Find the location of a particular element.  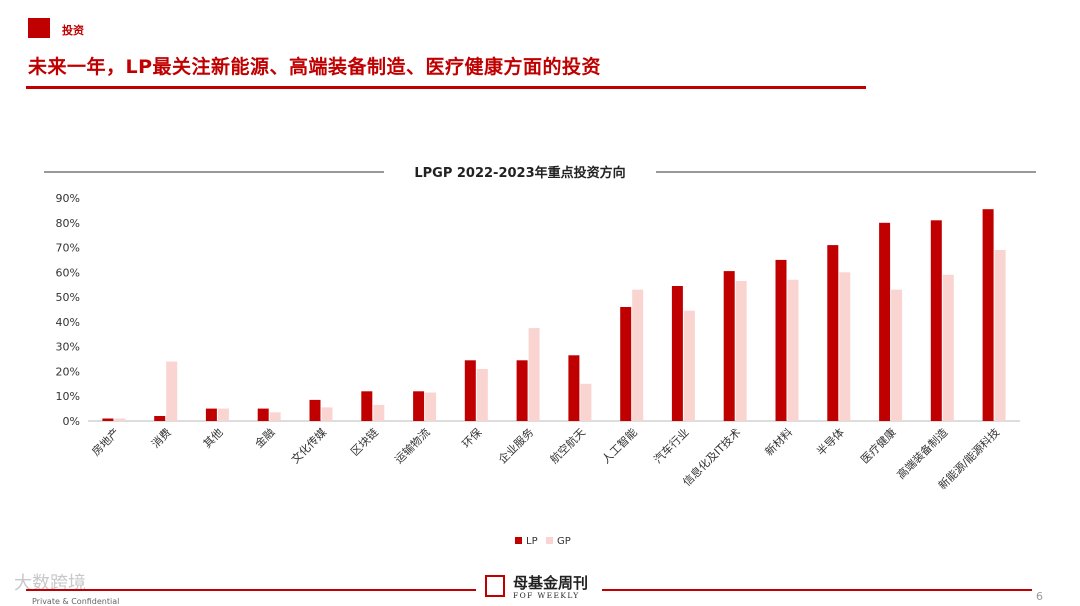

title-divider is located at coordinates (446, 87).